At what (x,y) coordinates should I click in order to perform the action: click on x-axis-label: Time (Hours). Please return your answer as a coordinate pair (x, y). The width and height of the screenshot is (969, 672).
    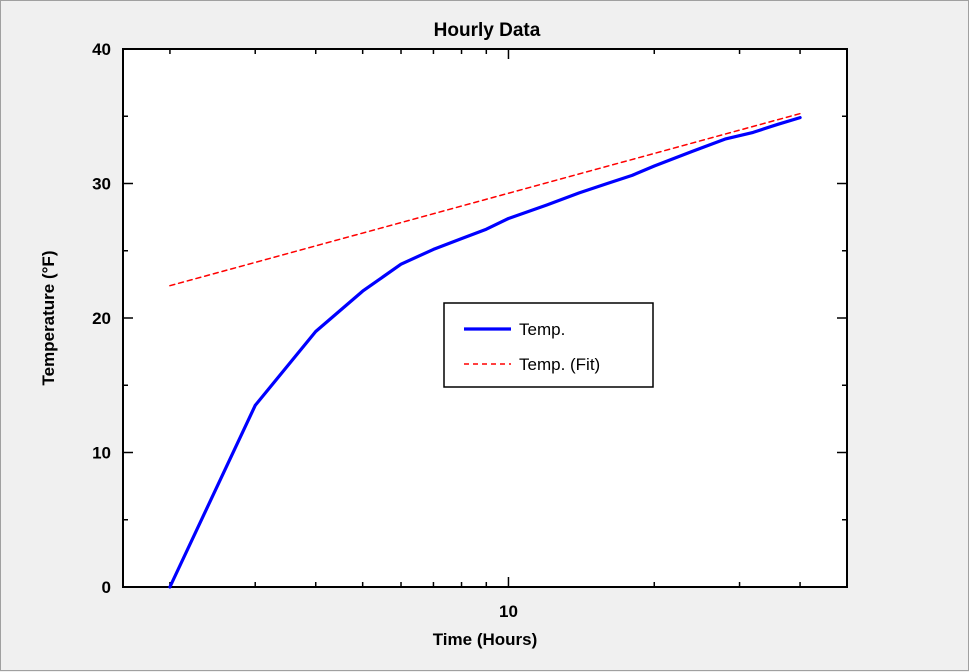
    Looking at the image, I should click on (485, 639).